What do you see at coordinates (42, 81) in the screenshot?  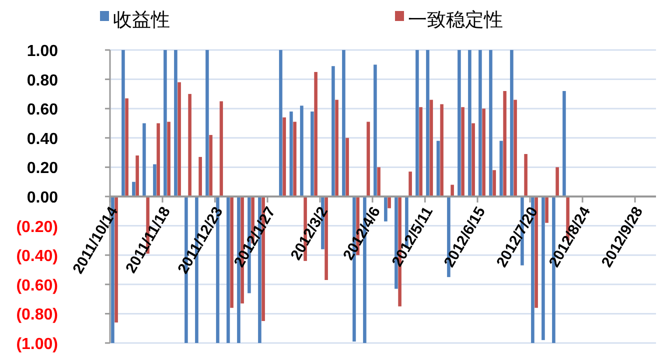 I see `y-tick-label: 0.80` at bounding box center [42, 81].